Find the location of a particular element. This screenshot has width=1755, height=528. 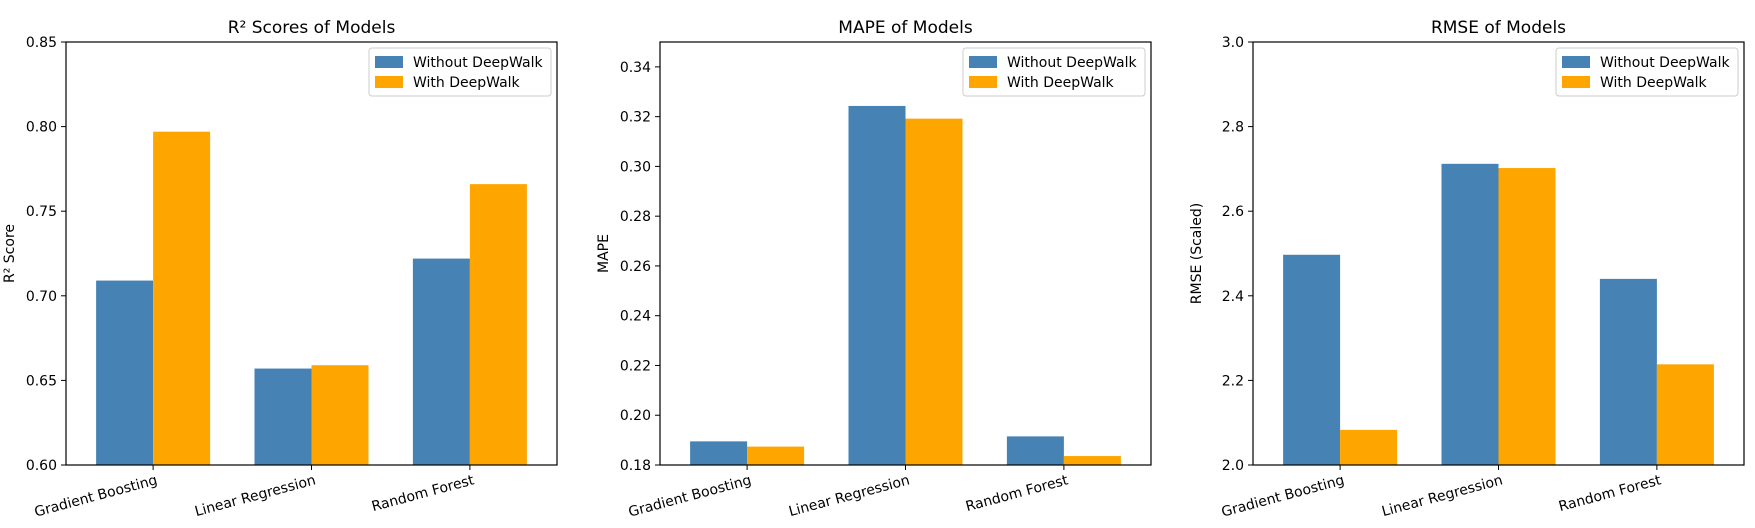

y-tick-label: 0.22 is located at coordinates (635, 366).